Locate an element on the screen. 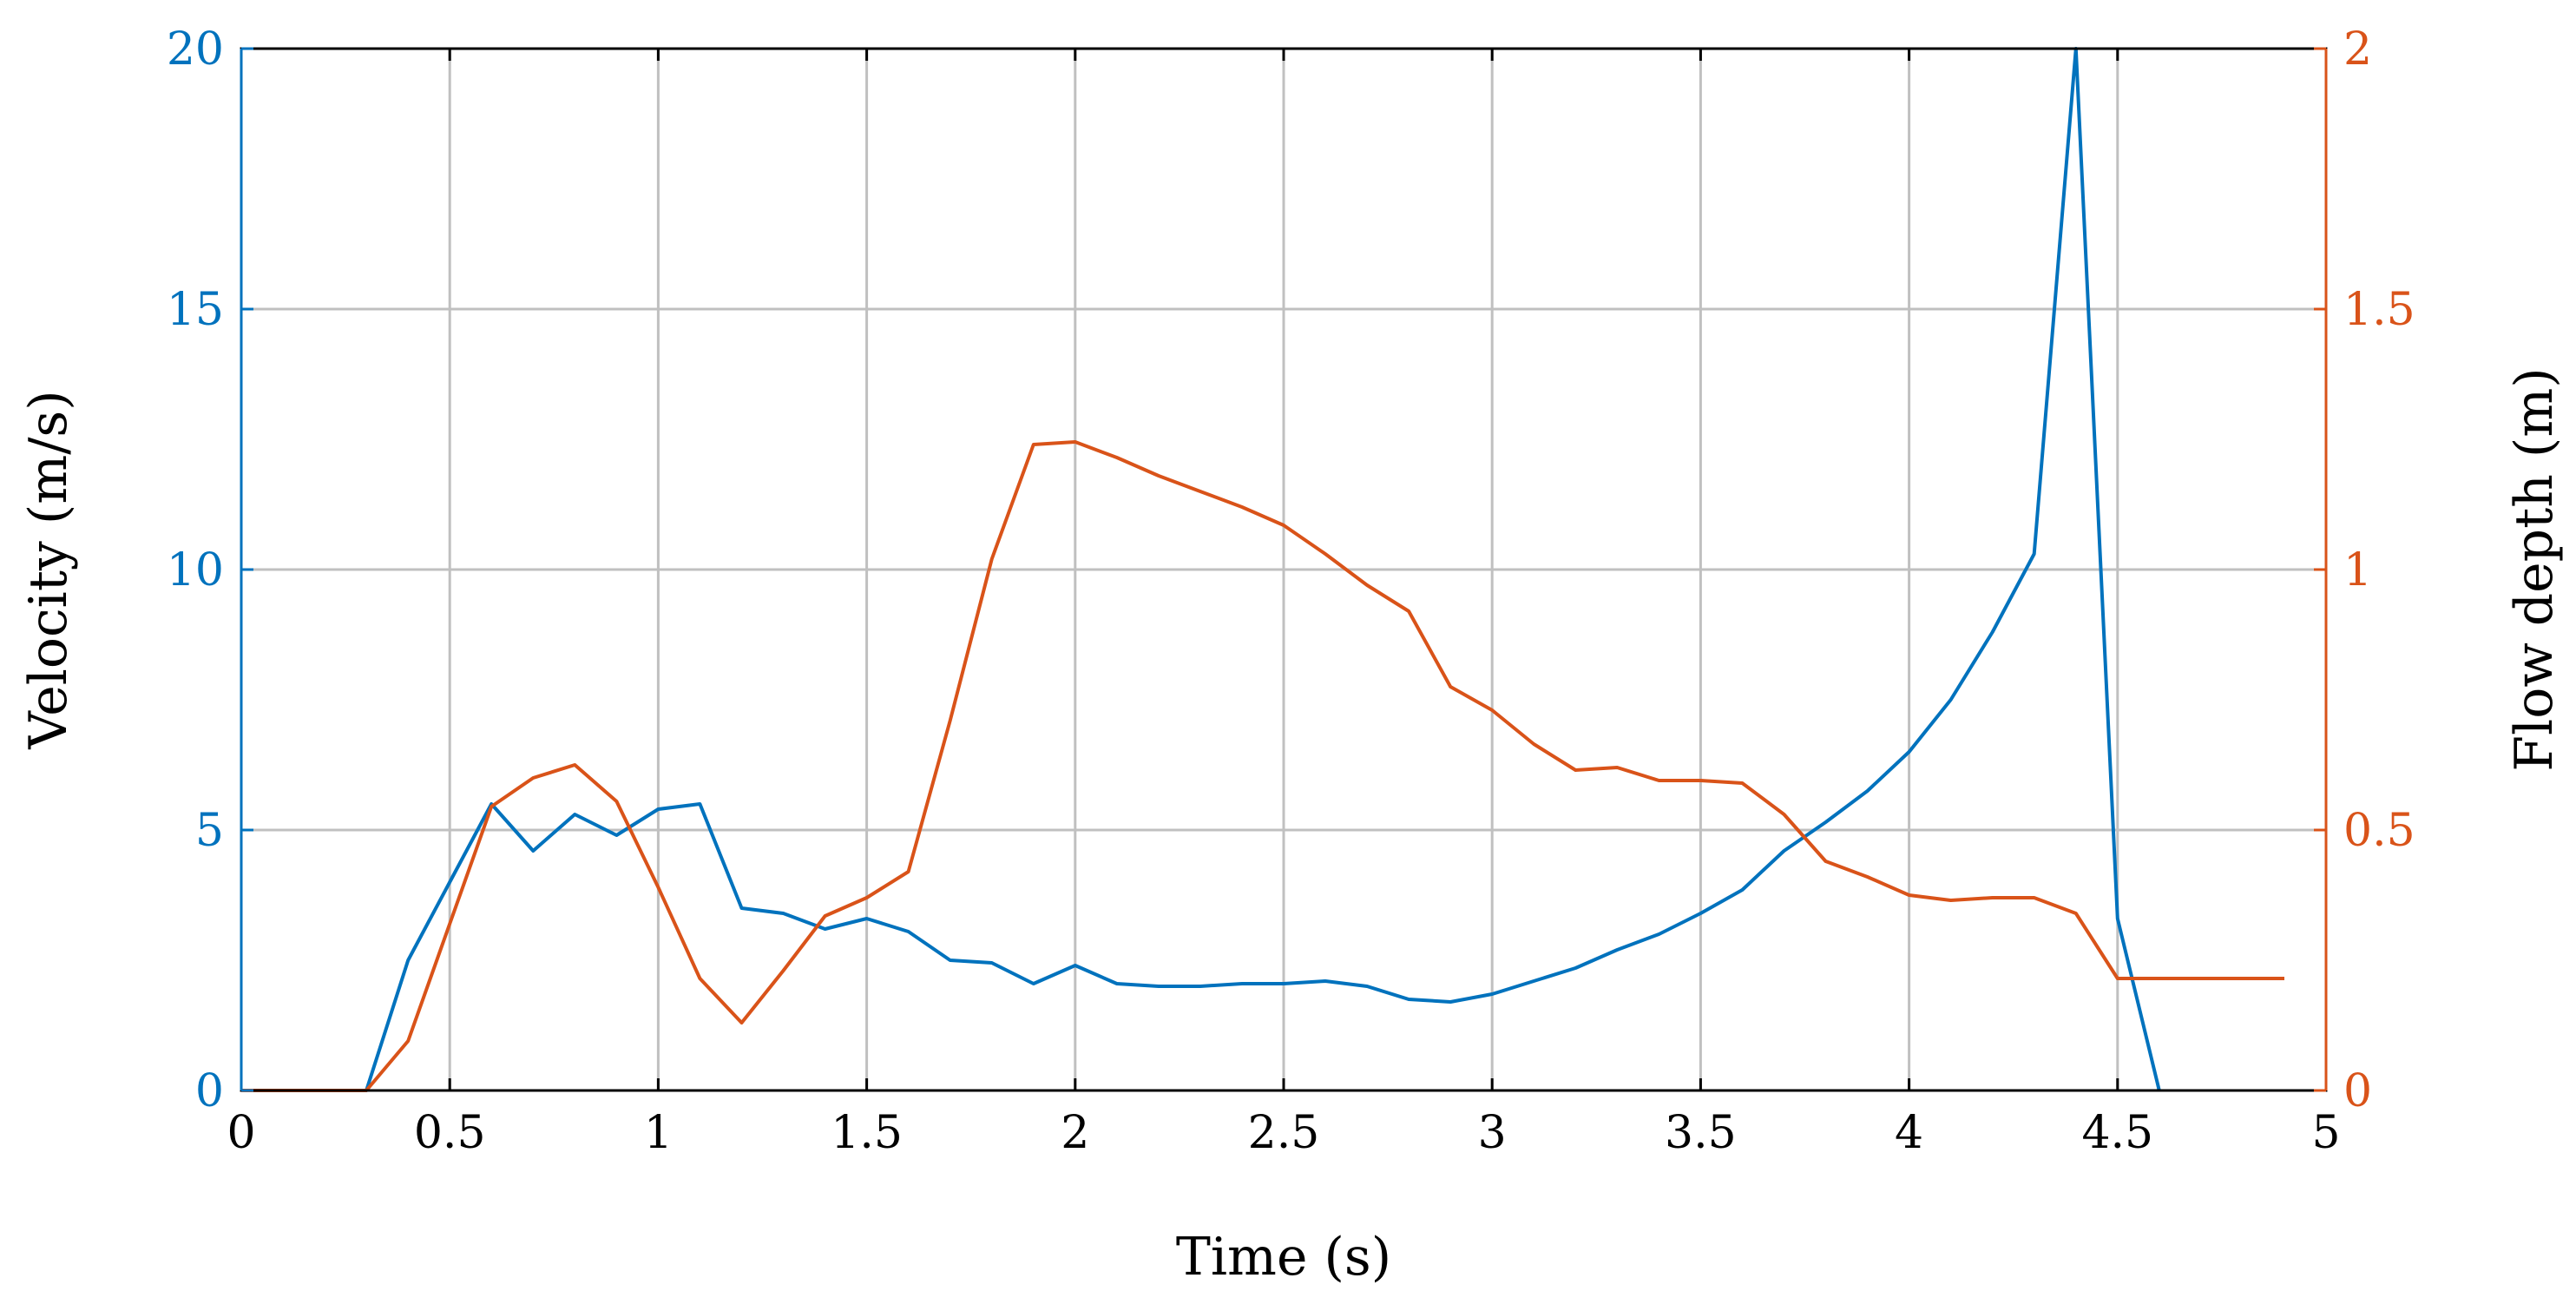  y-right-tick-label: 0.5 is located at coordinates (2379, 831).